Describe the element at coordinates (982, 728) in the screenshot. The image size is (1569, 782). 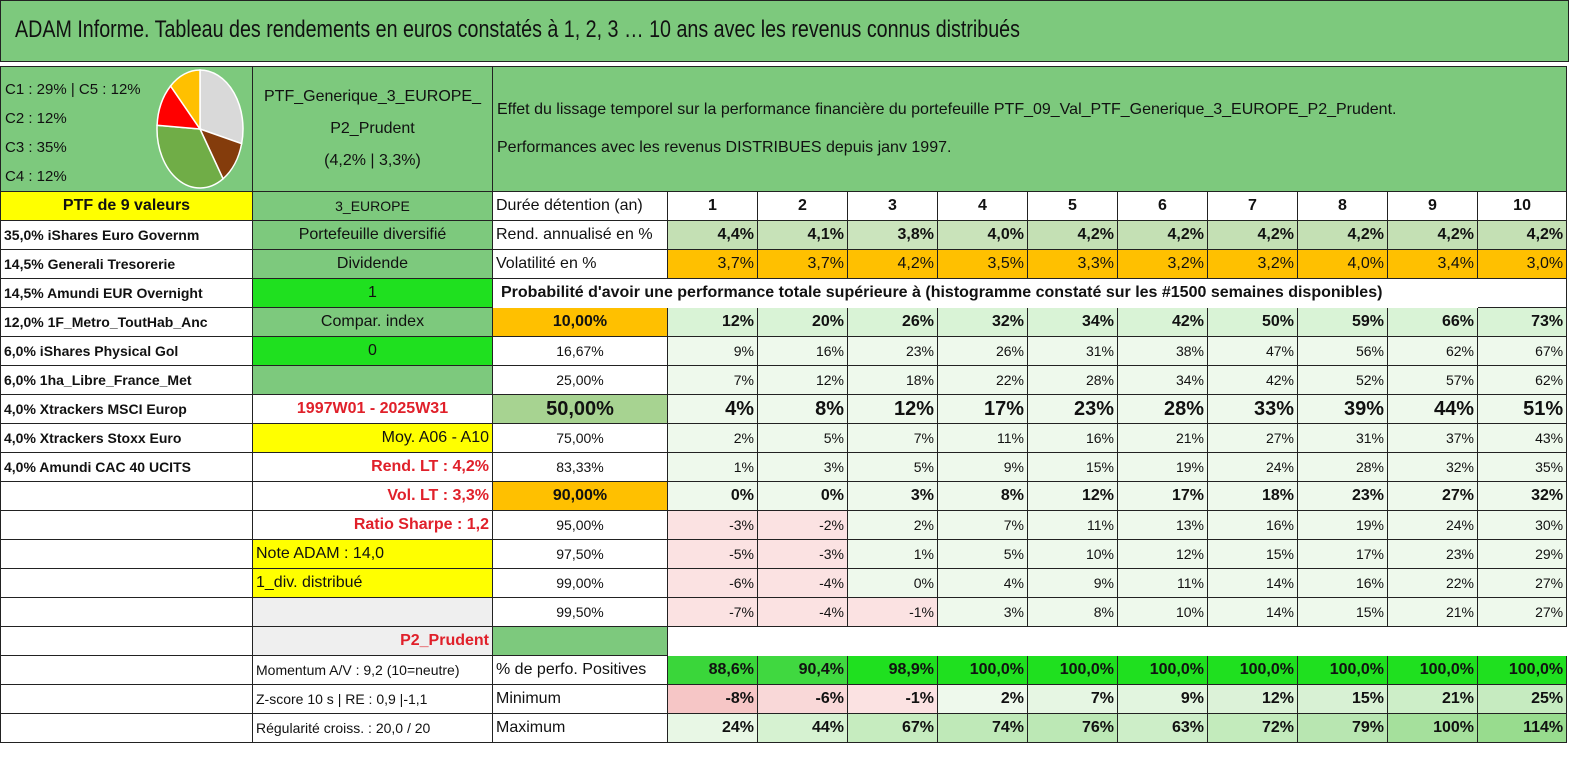
I see `maximum-cell: 74%` at that location.